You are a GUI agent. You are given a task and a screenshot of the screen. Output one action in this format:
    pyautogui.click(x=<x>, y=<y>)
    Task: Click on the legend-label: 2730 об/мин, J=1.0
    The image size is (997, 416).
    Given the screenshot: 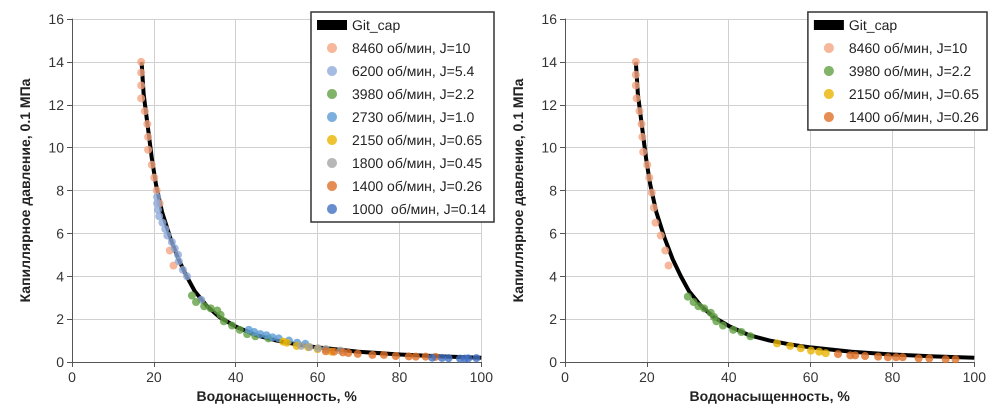 What is the action you would take?
    pyautogui.click(x=413, y=117)
    